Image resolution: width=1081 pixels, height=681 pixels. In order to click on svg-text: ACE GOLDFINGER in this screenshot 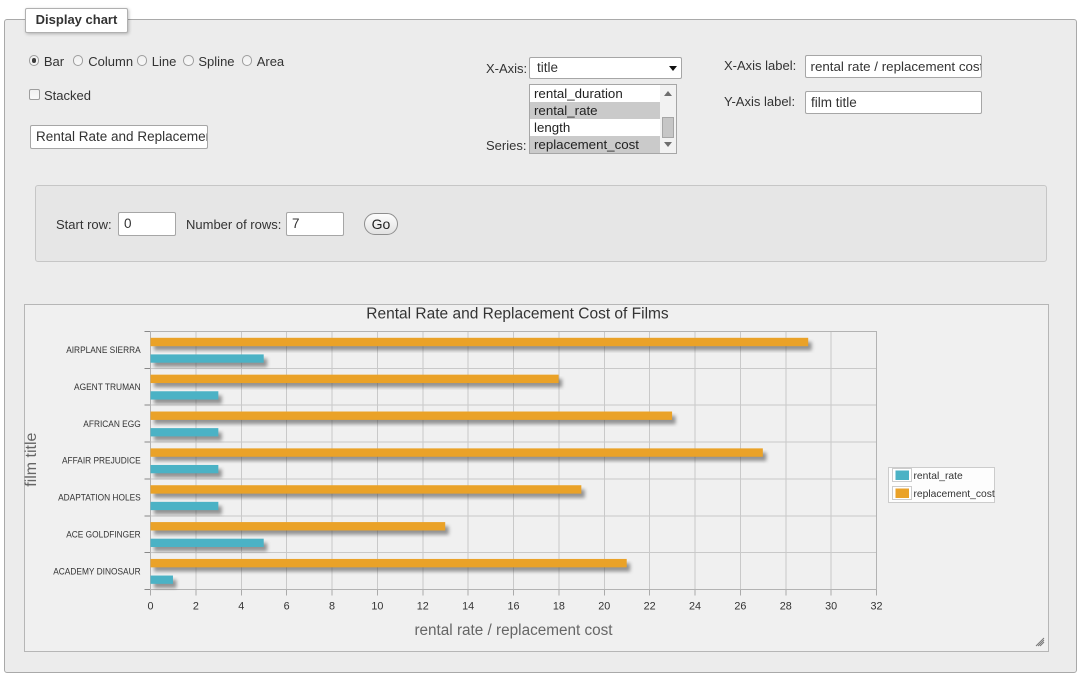, I will do `click(103, 534)`.